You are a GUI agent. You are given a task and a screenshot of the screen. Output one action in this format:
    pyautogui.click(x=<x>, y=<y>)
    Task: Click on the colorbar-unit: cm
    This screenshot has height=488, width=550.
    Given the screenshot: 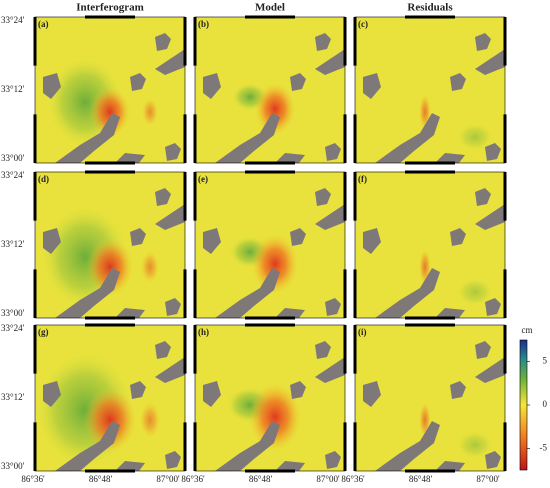 What is the action you would take?
    pyautogui.click(x=527, y=330)
    